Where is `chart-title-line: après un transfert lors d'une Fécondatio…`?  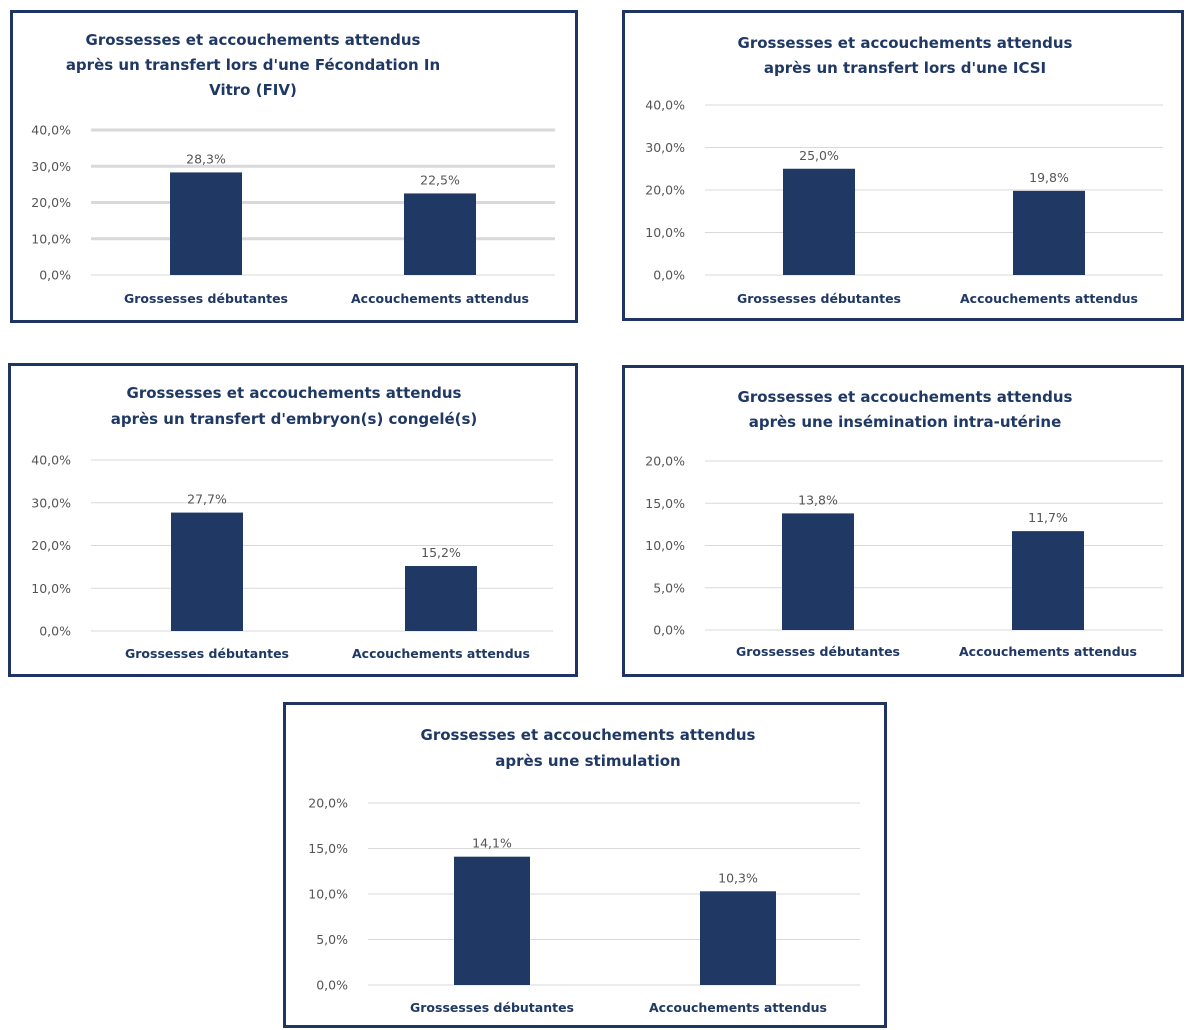
chart-title-line: après un transfert lors d'une Fécondatio… is located at coordinates (253, 65).